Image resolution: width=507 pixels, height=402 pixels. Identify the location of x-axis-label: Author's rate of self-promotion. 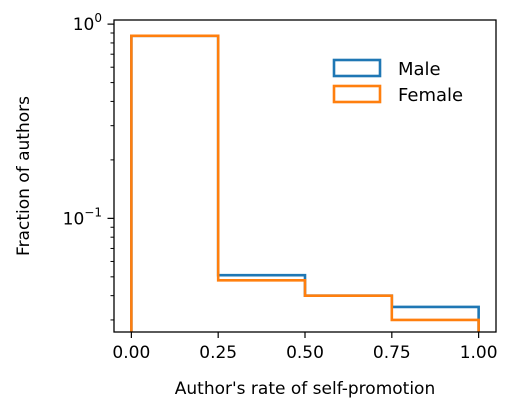
(305, 389).